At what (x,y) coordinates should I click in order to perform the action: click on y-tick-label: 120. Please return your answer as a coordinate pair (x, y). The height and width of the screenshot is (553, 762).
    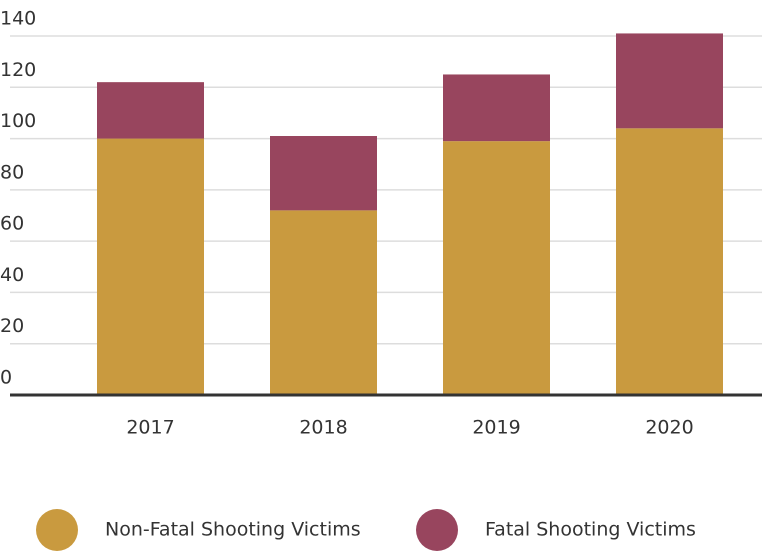
    Looking at the image, I should click on (18, 70).